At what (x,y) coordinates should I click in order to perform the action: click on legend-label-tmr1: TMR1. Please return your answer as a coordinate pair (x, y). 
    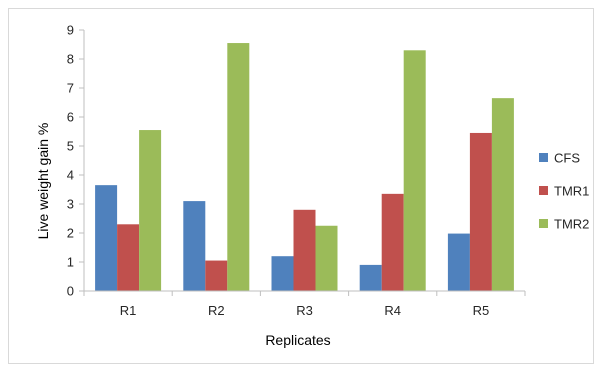
    Looking at the image, I should click on (571, 191).